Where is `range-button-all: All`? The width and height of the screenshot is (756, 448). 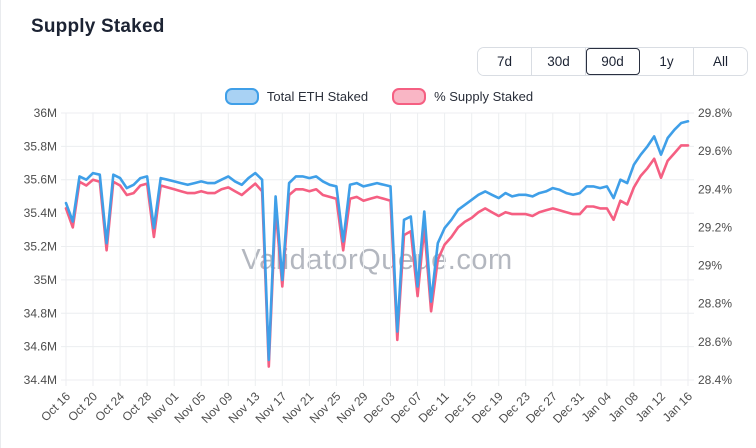 range-button-all: All is located at coordinates (720, 61).